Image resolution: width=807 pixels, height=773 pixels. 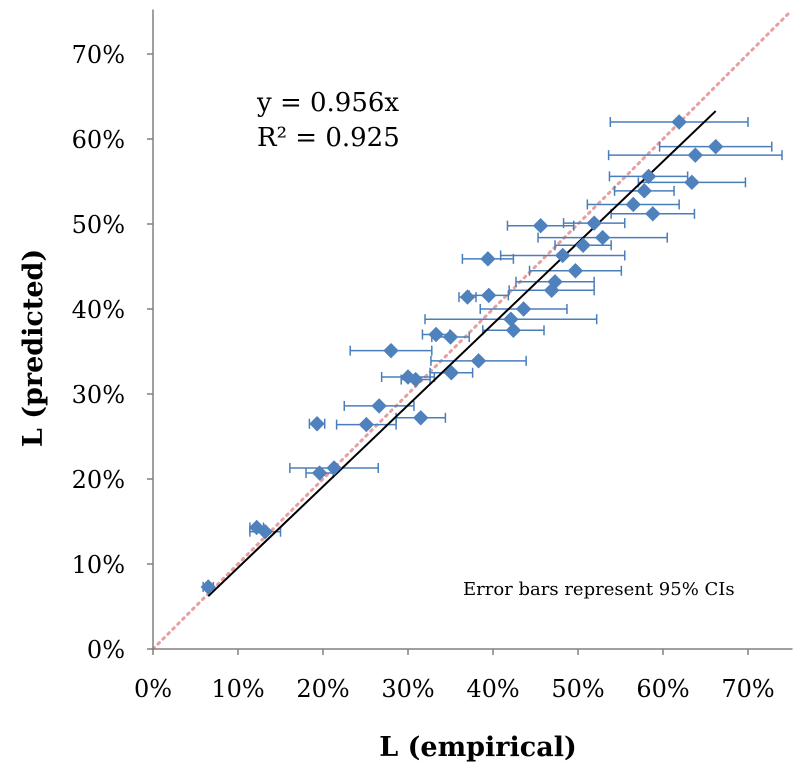 What do you see at coordinates (98, 480) in the screenshot?
I see `y-tick-label: 20%` at bounding box center [98, 480].